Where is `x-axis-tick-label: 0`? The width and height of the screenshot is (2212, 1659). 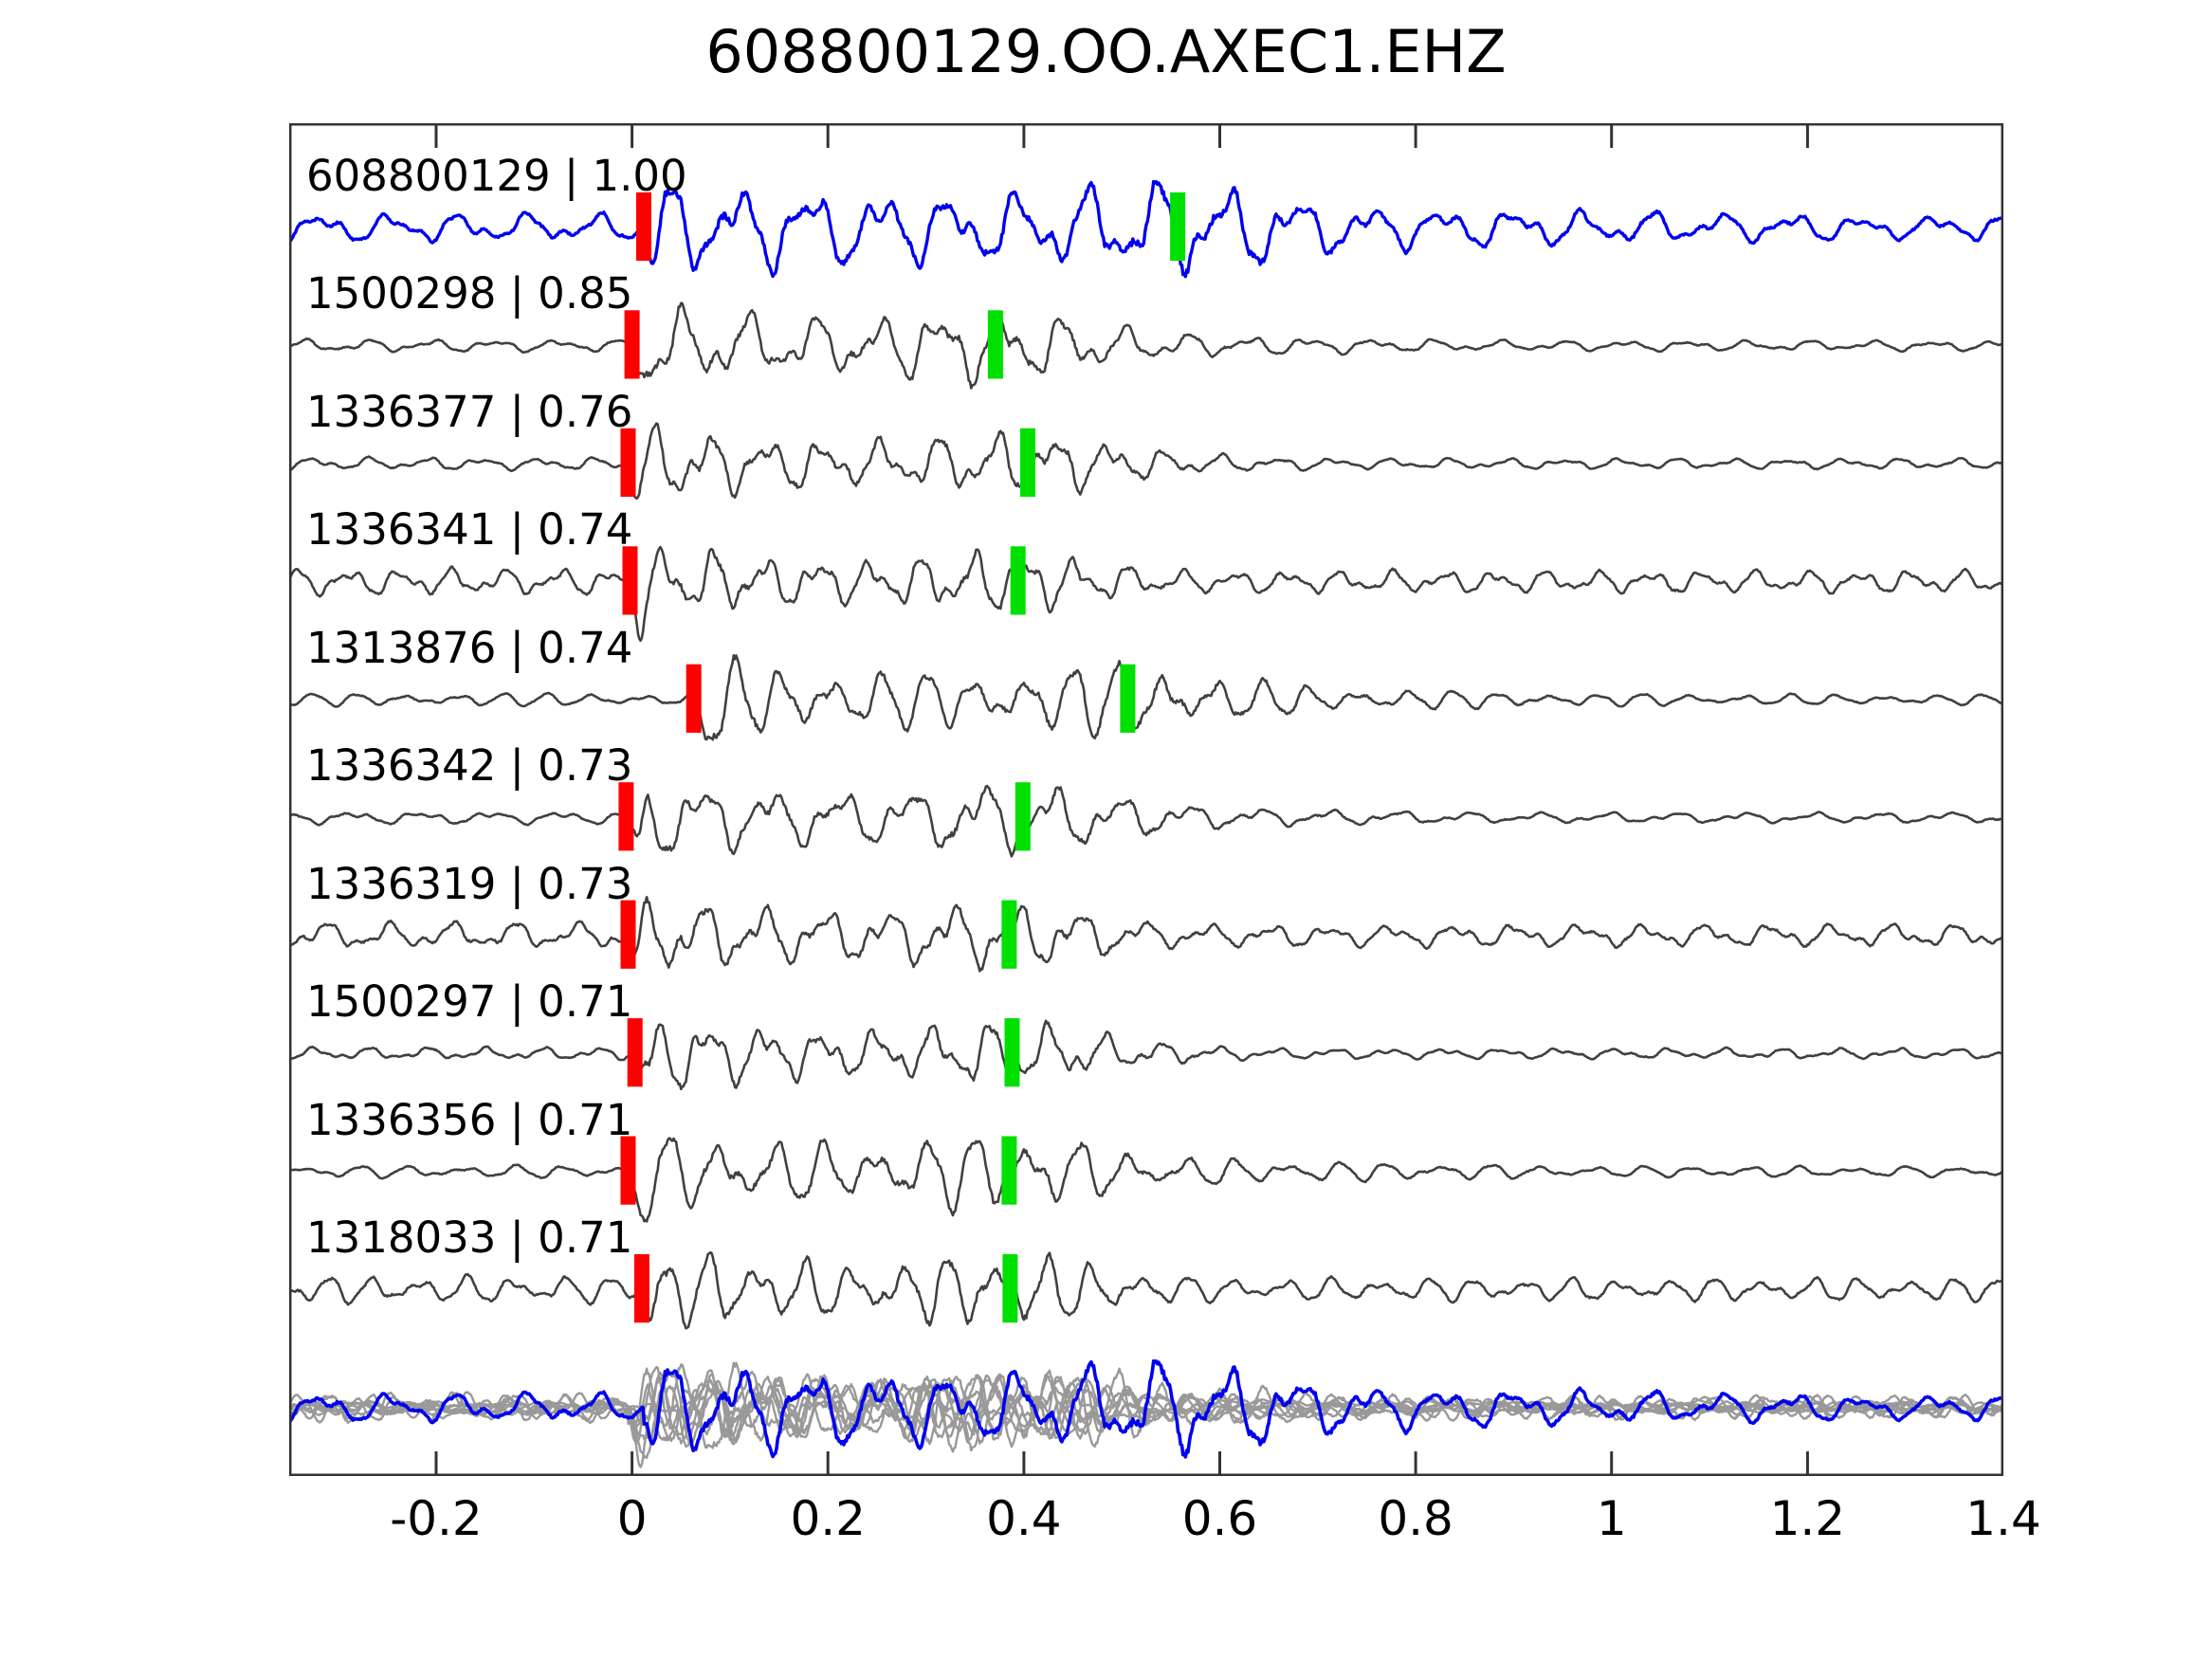 x-axis-tick-label: 0 is located at coordinates (632, 1518).